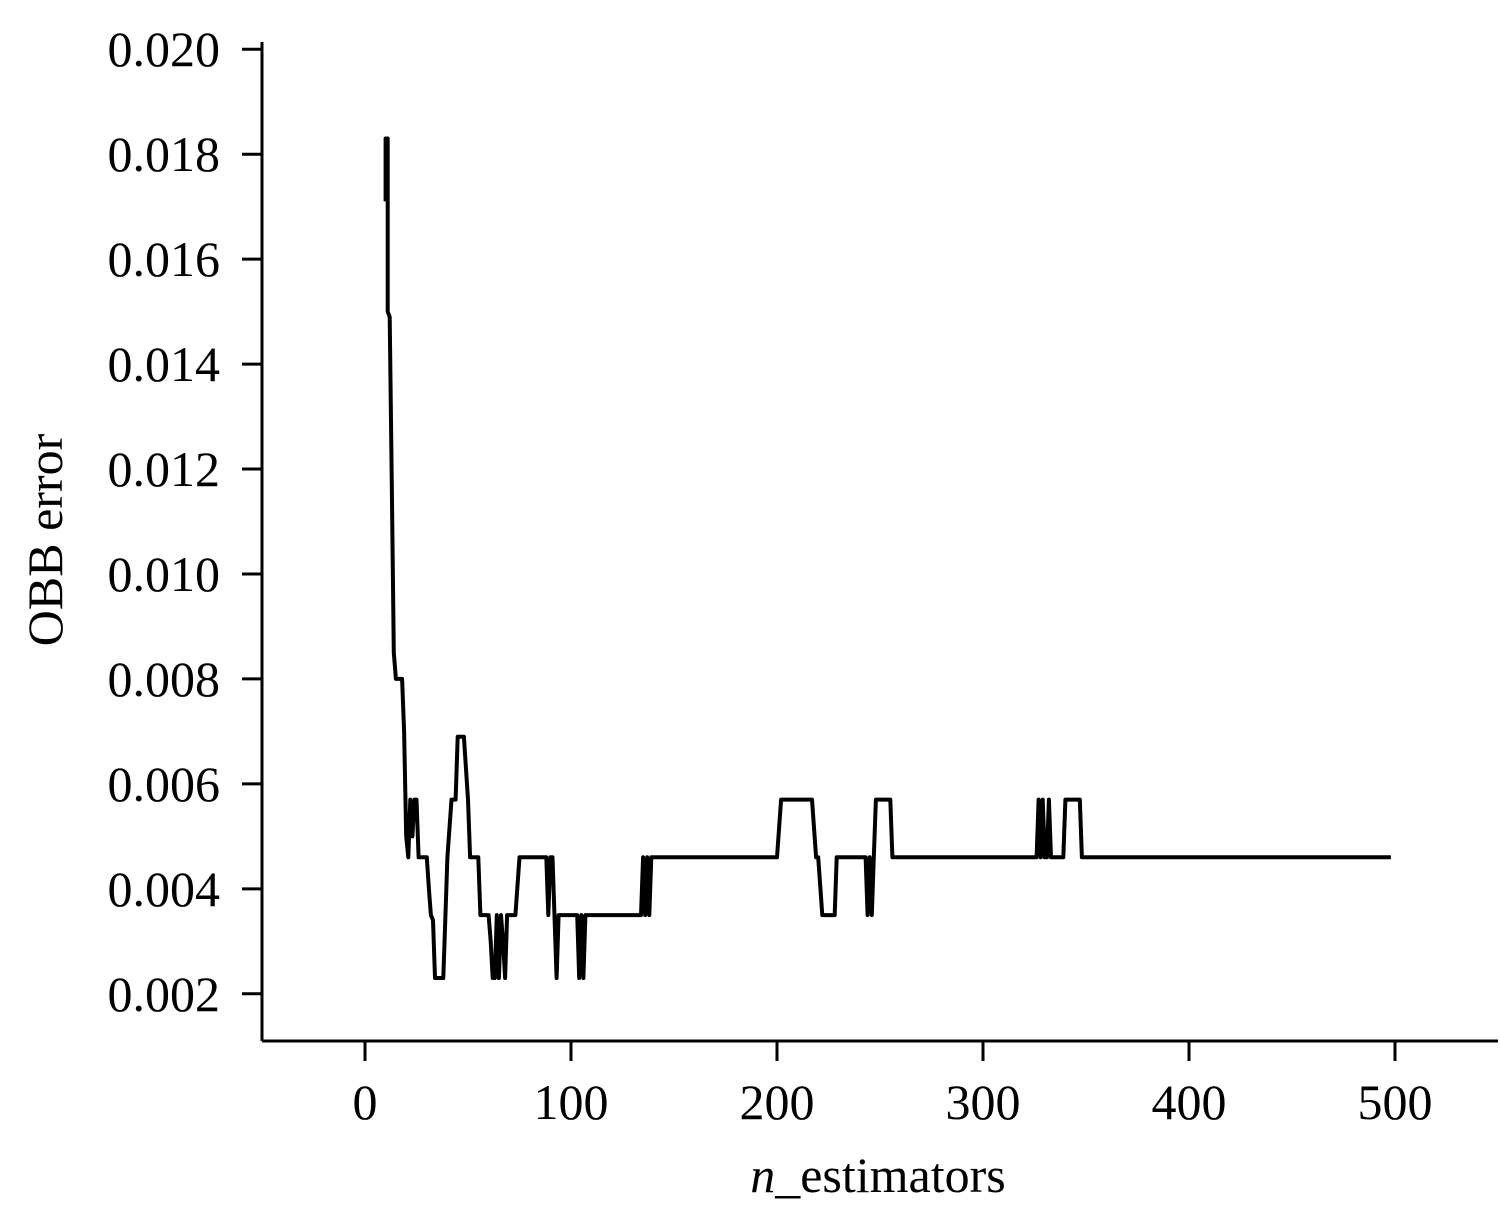 The image size is (1500, 1210). What do you see at coordinates (365, 1102) in the screenshot?
I see `x-tick-label: 0` at bounding box center [365, 1102].